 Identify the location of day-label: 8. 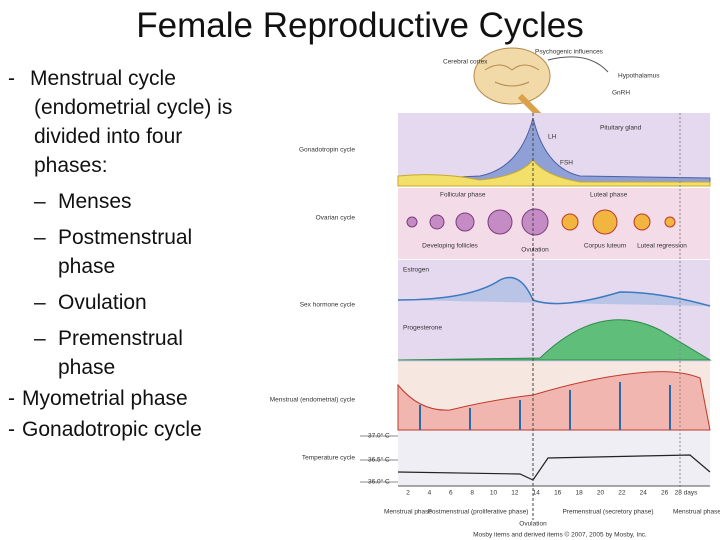
(472, 493).